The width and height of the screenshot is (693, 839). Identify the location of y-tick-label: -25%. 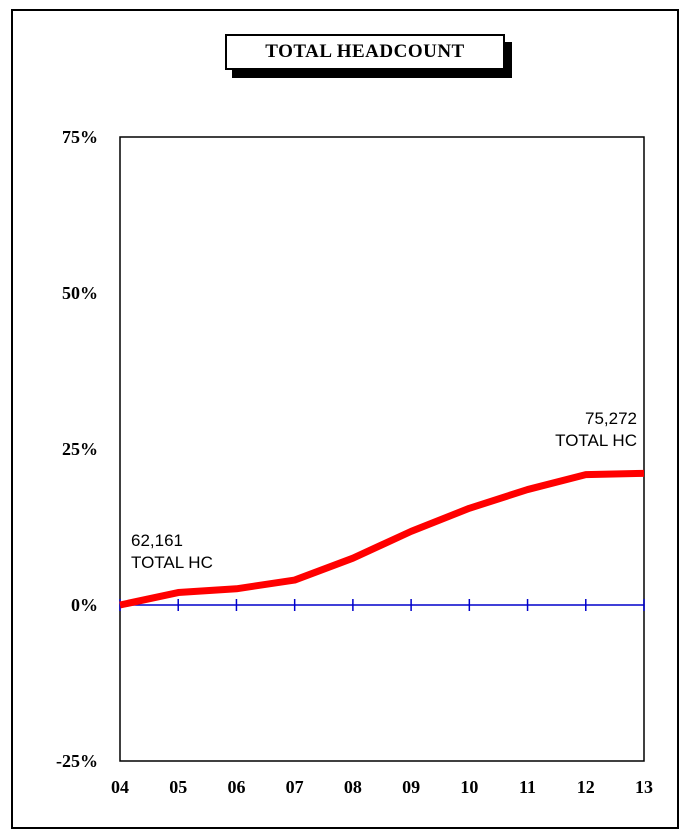
(77, 761).